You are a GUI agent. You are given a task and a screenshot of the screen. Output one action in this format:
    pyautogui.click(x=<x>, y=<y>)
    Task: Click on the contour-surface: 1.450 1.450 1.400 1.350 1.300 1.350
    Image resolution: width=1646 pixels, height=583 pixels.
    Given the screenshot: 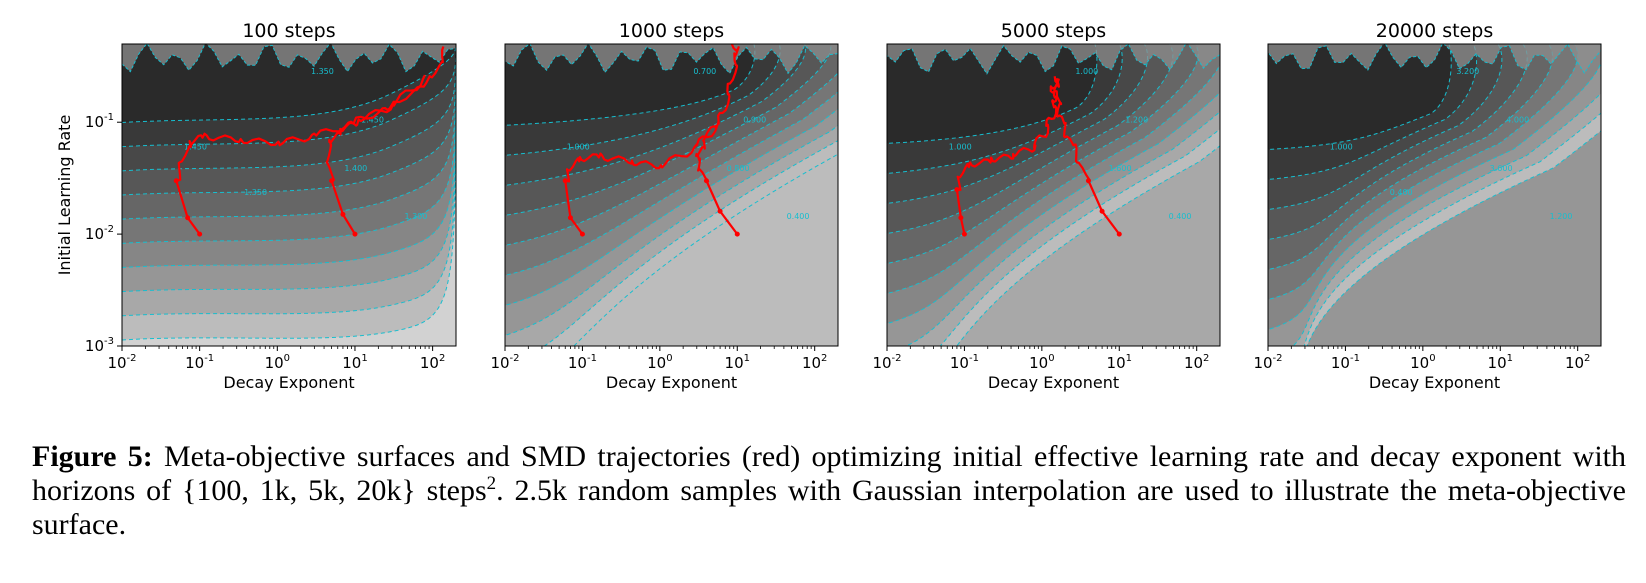 What is the action you would take?
    pyautogui.click(x=289, y=195)
    